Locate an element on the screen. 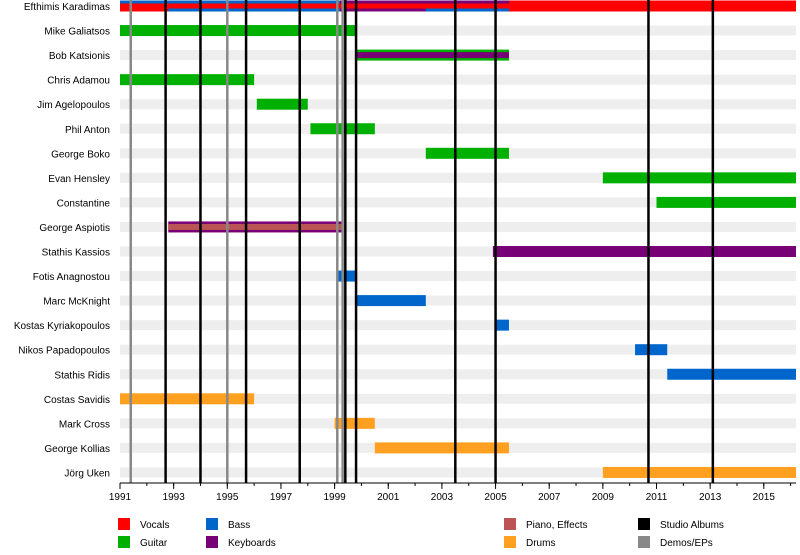  legend-label-piano: Piano, Effects is located at coordinates (557, 525).